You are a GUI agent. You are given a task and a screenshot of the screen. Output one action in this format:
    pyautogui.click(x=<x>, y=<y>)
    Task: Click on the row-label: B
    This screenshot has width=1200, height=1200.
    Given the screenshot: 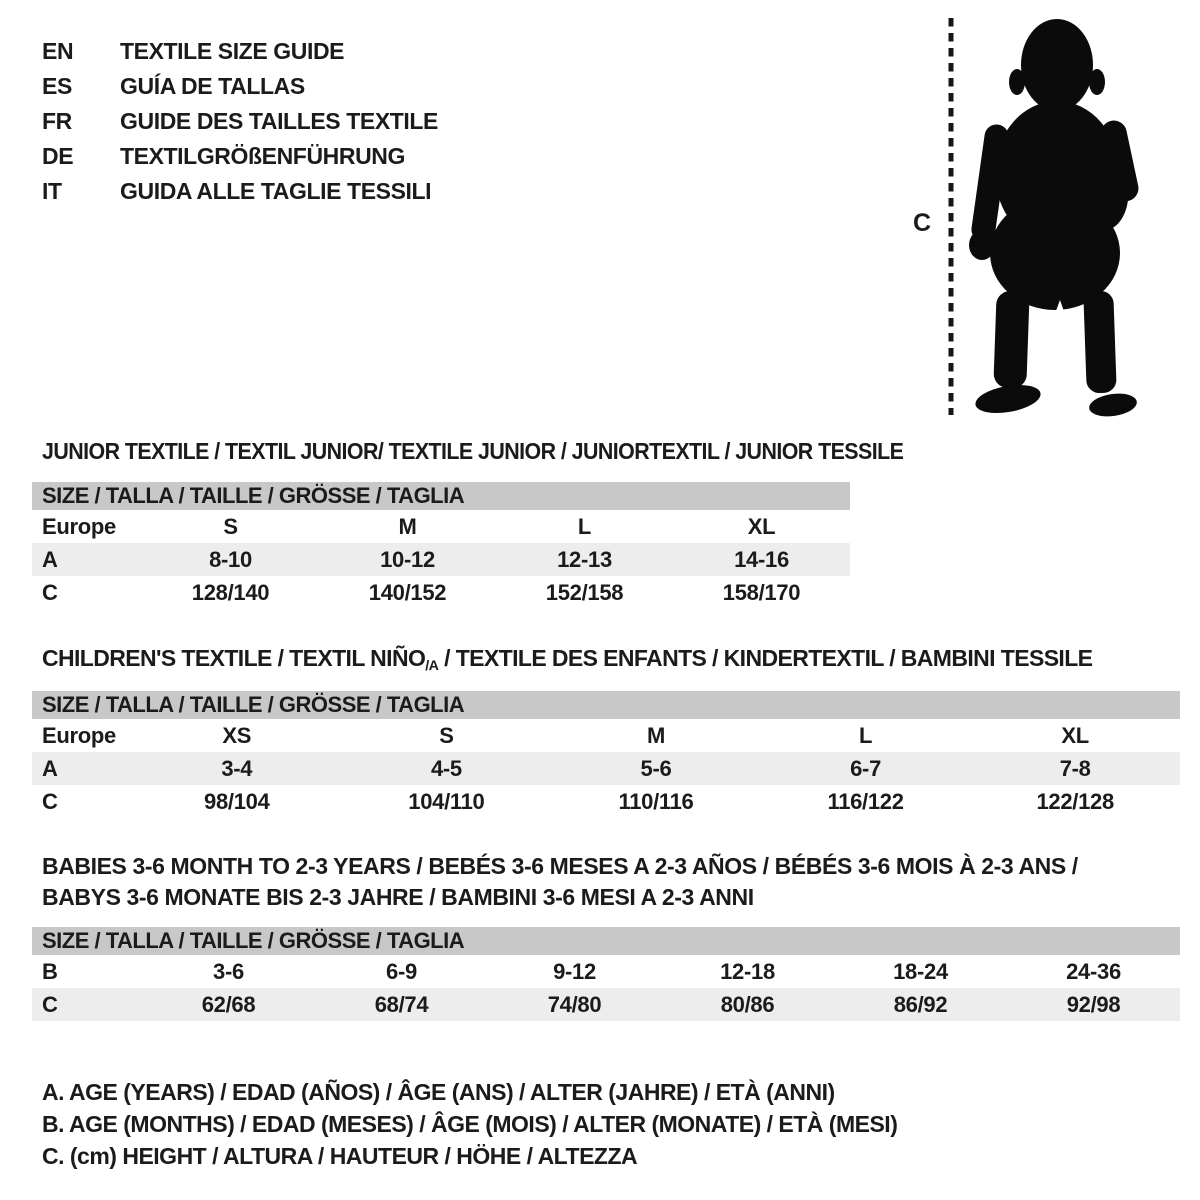 What is the action you would take?
    pyautogui.click(x=50, y=971)
    